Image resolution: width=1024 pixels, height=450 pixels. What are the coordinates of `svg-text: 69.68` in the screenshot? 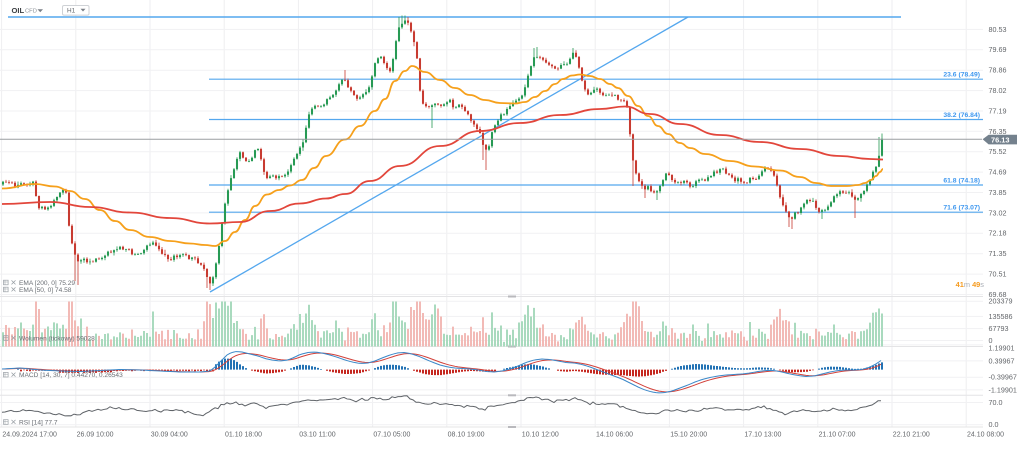 It's located at (998, 294).